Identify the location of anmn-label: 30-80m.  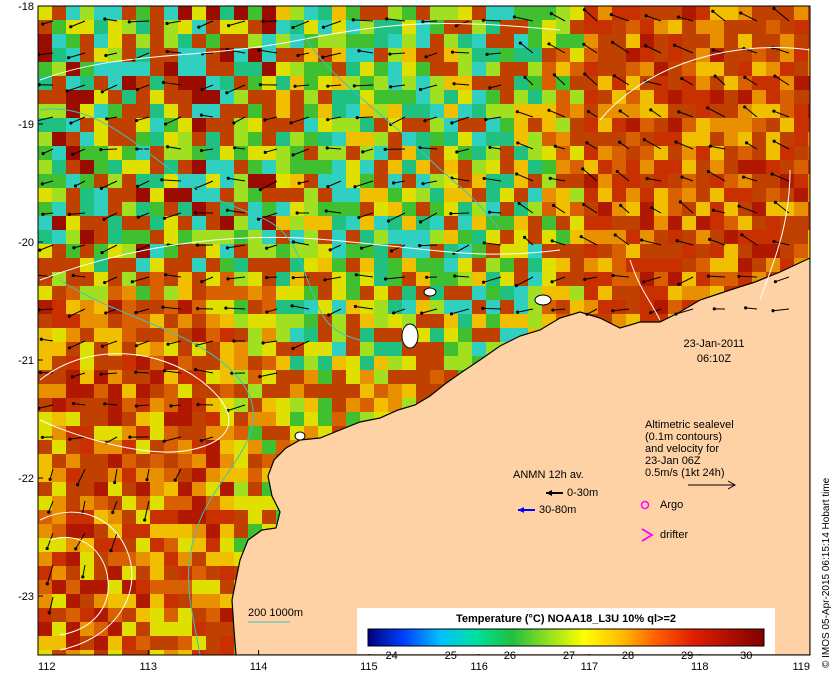
(557, 510).